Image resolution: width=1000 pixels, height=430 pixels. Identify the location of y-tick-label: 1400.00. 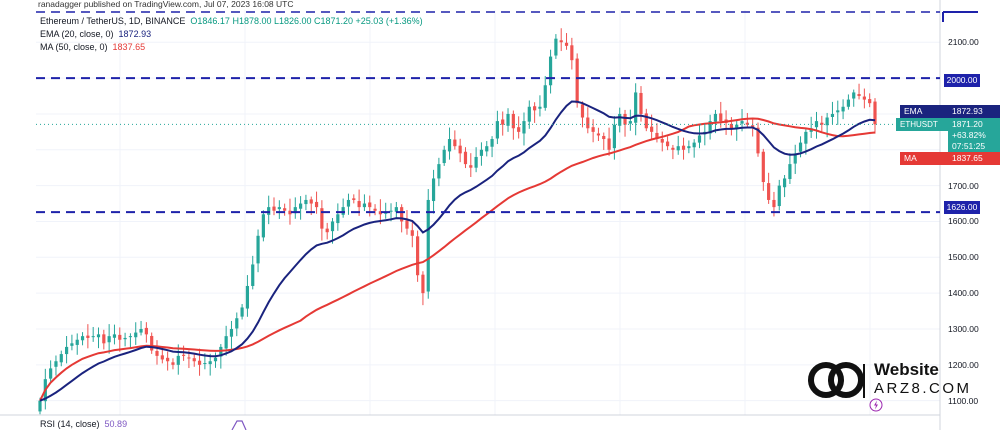
(963, 293).